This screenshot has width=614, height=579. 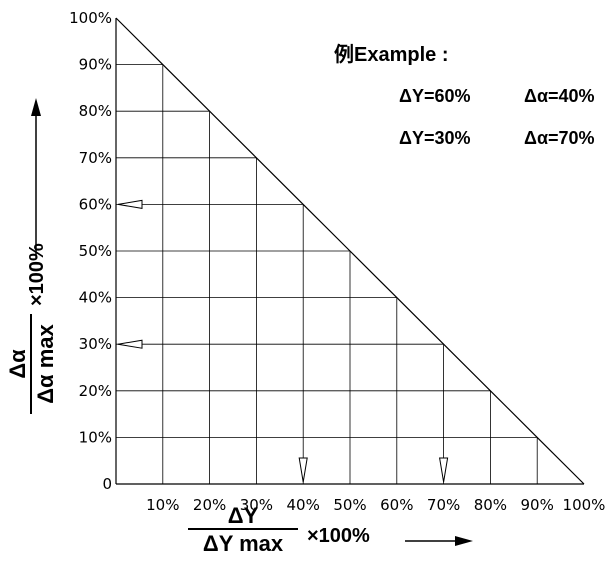 What do you see at coordinates (95, 65) in the screenshot?
I see `y-tick-label: 90%` at bounding box center [95, 65].